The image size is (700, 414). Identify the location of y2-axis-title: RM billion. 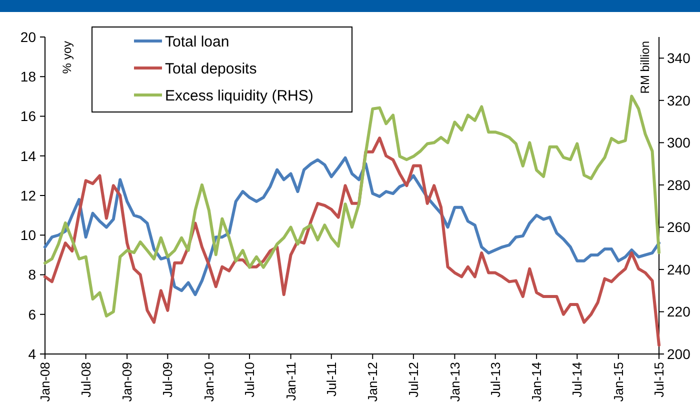
(645, 67).